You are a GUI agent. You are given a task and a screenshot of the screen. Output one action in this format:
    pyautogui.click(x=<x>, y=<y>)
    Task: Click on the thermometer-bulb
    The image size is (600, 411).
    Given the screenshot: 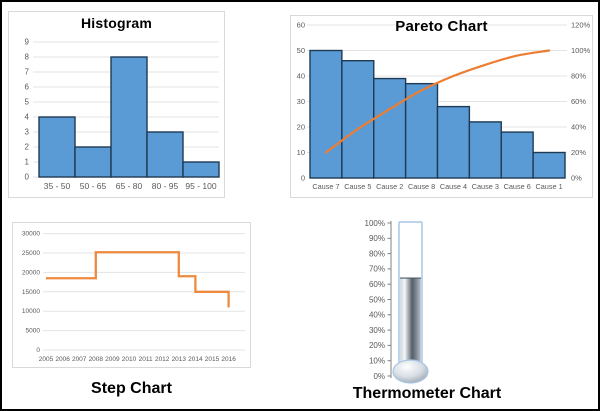 What is the action you would take?
    pyautogui.click(x=410, y=371)
    